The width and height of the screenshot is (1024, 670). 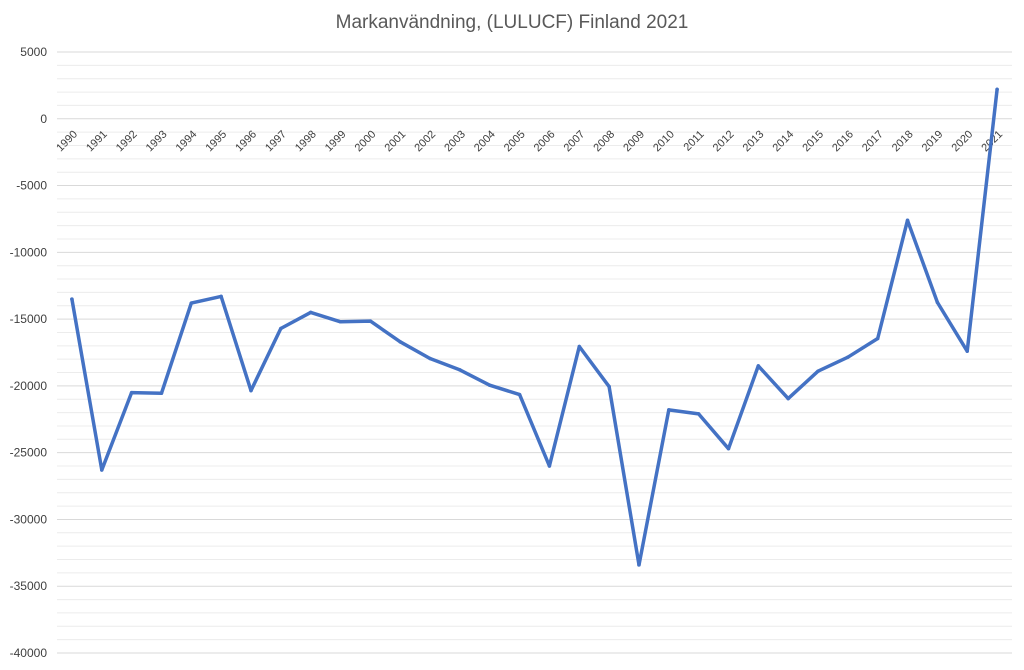 What do you see at coordinates (29, 386) in the screenshot?
I see `y-tick-label: -20000` at bounding box center [29, 386].